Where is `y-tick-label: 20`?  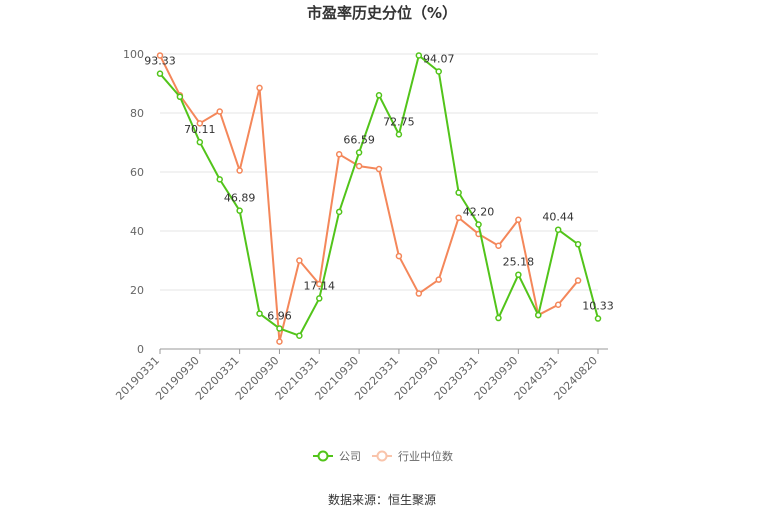
y-tick-label: 20 is located at coordinates (137, 290).